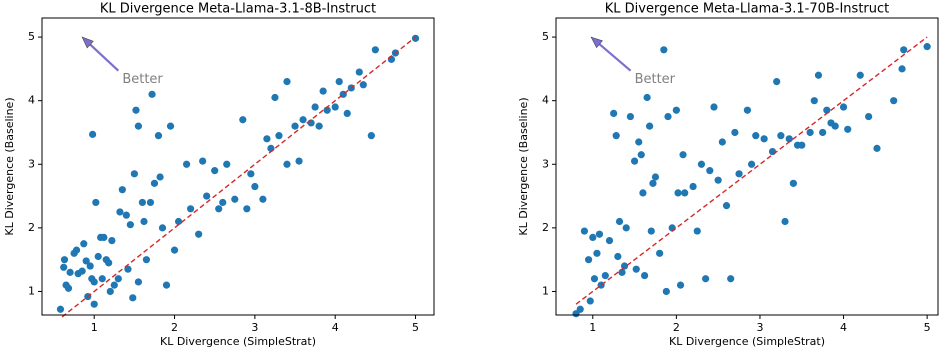 Image resolution: width=941 pixels, height=357 pixels. Describe the element at coordinates (254, 327) in the screenshot. I see `x-tick-label: 3` at that location.